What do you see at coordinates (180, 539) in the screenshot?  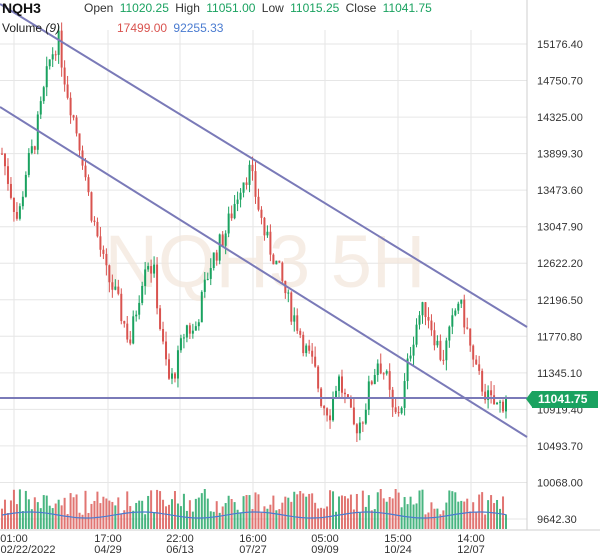 I see `x-tick-time: 22:00` at bounding box center [180, 539].